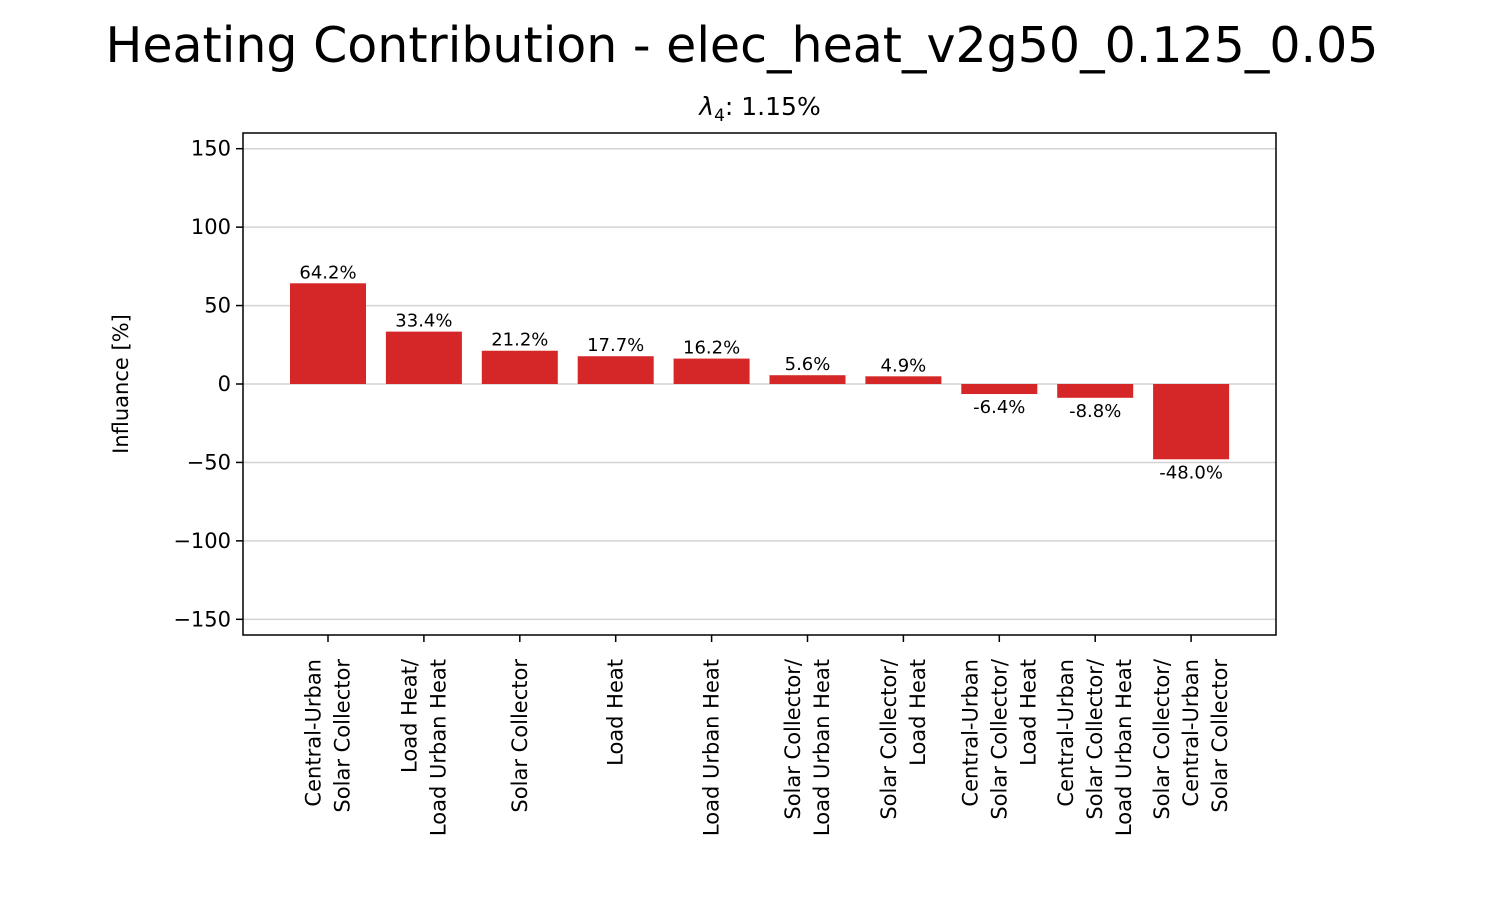  I want to click on bar-value-label: 16.2%, so click(711, 348).